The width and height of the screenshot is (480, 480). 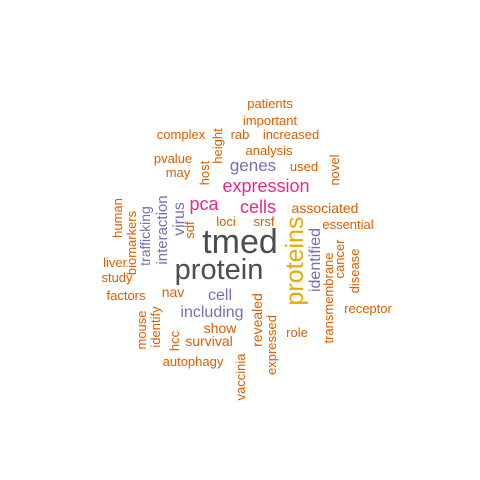 I want to click on word-interaction: interaction, so click(x=162, y=229).